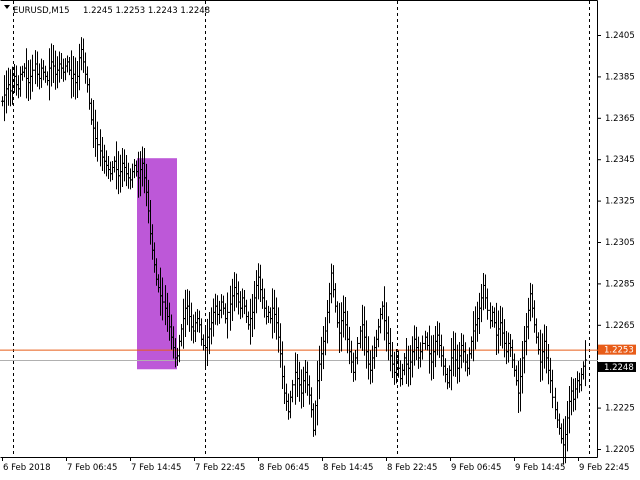 This screenshot has width=640, height=480. Describe the element at coordinates (620, 450) in the screenshot. I see `price-tick-label: 1.2205` at that location.